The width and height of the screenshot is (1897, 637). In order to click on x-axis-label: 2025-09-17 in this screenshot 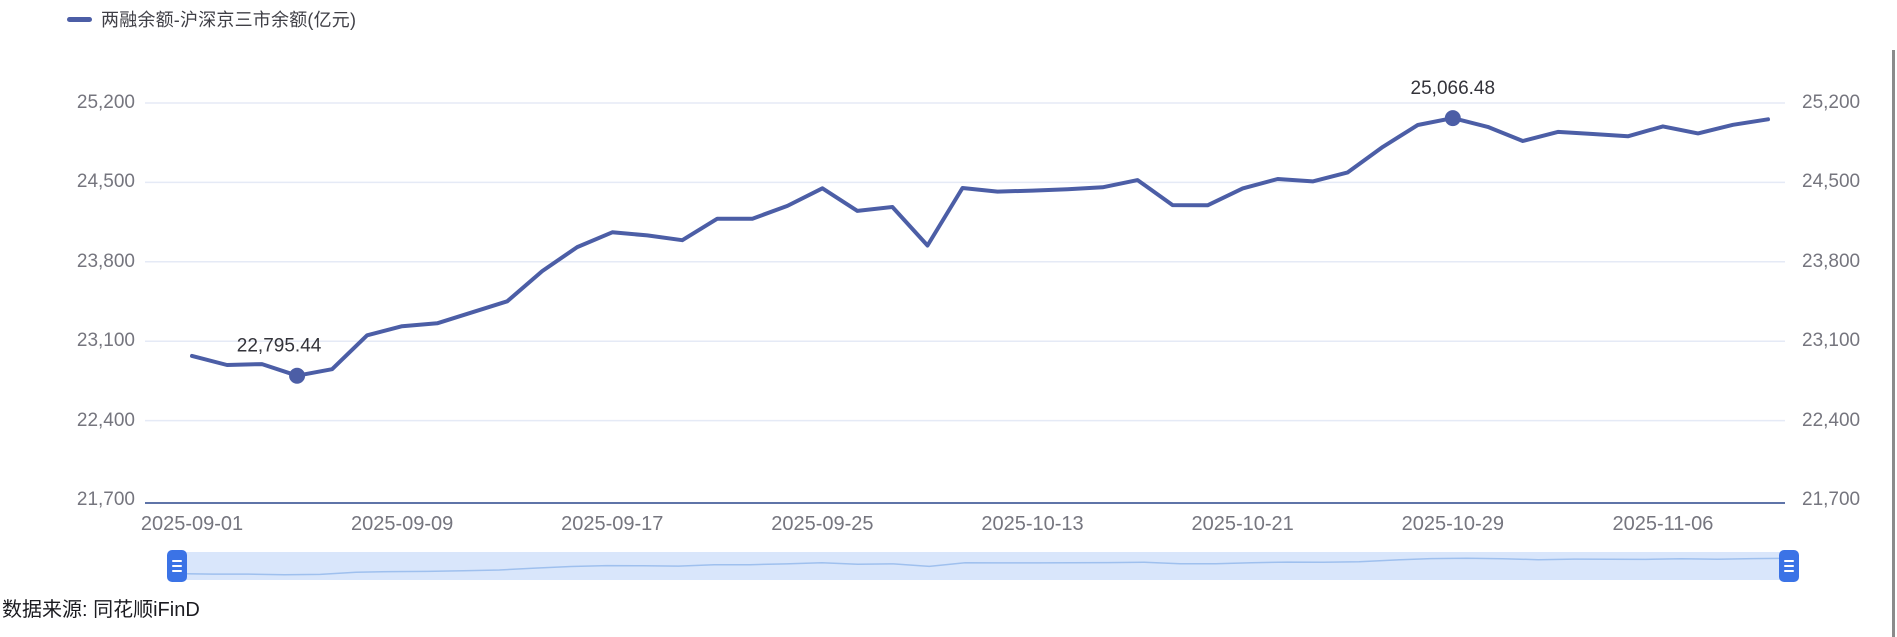, I will do `click(612, 524)`.